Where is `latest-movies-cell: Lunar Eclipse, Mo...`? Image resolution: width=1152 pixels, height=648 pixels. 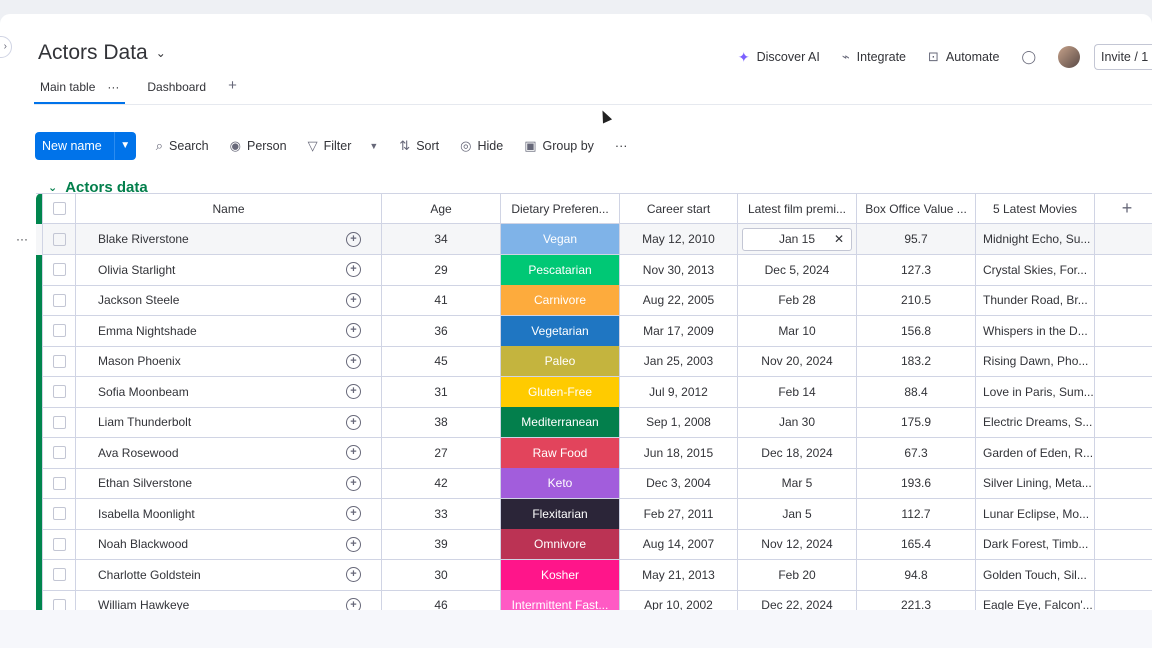
latest-movies-cell: Lunar Eclipse, Mo... is located at coordinates (1035, 514).